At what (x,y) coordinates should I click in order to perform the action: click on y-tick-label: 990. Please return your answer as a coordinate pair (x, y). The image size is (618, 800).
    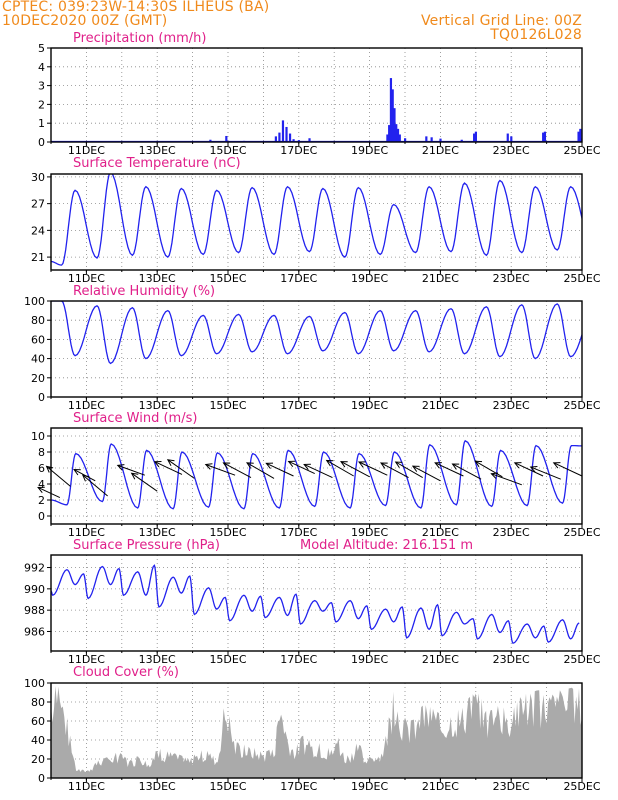
    Looking at the image, I should click on (34, 589).